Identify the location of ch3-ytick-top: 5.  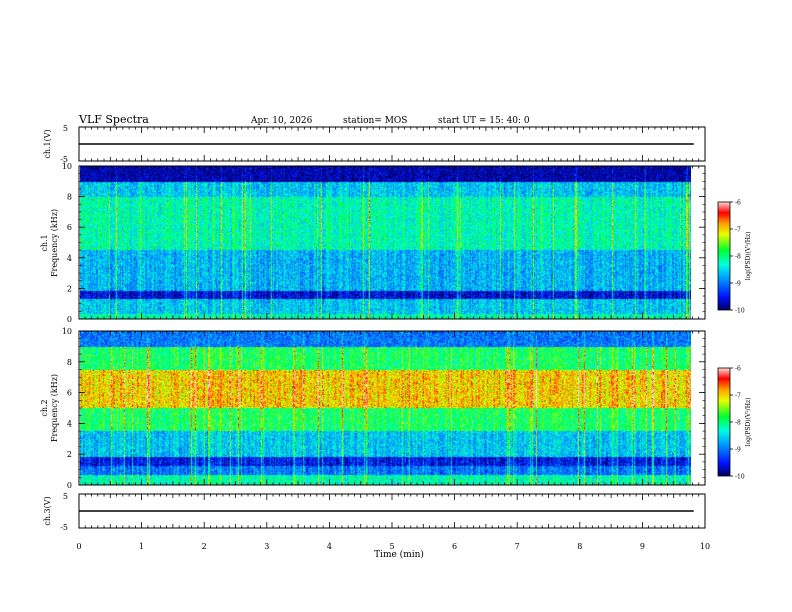
(65, 496).